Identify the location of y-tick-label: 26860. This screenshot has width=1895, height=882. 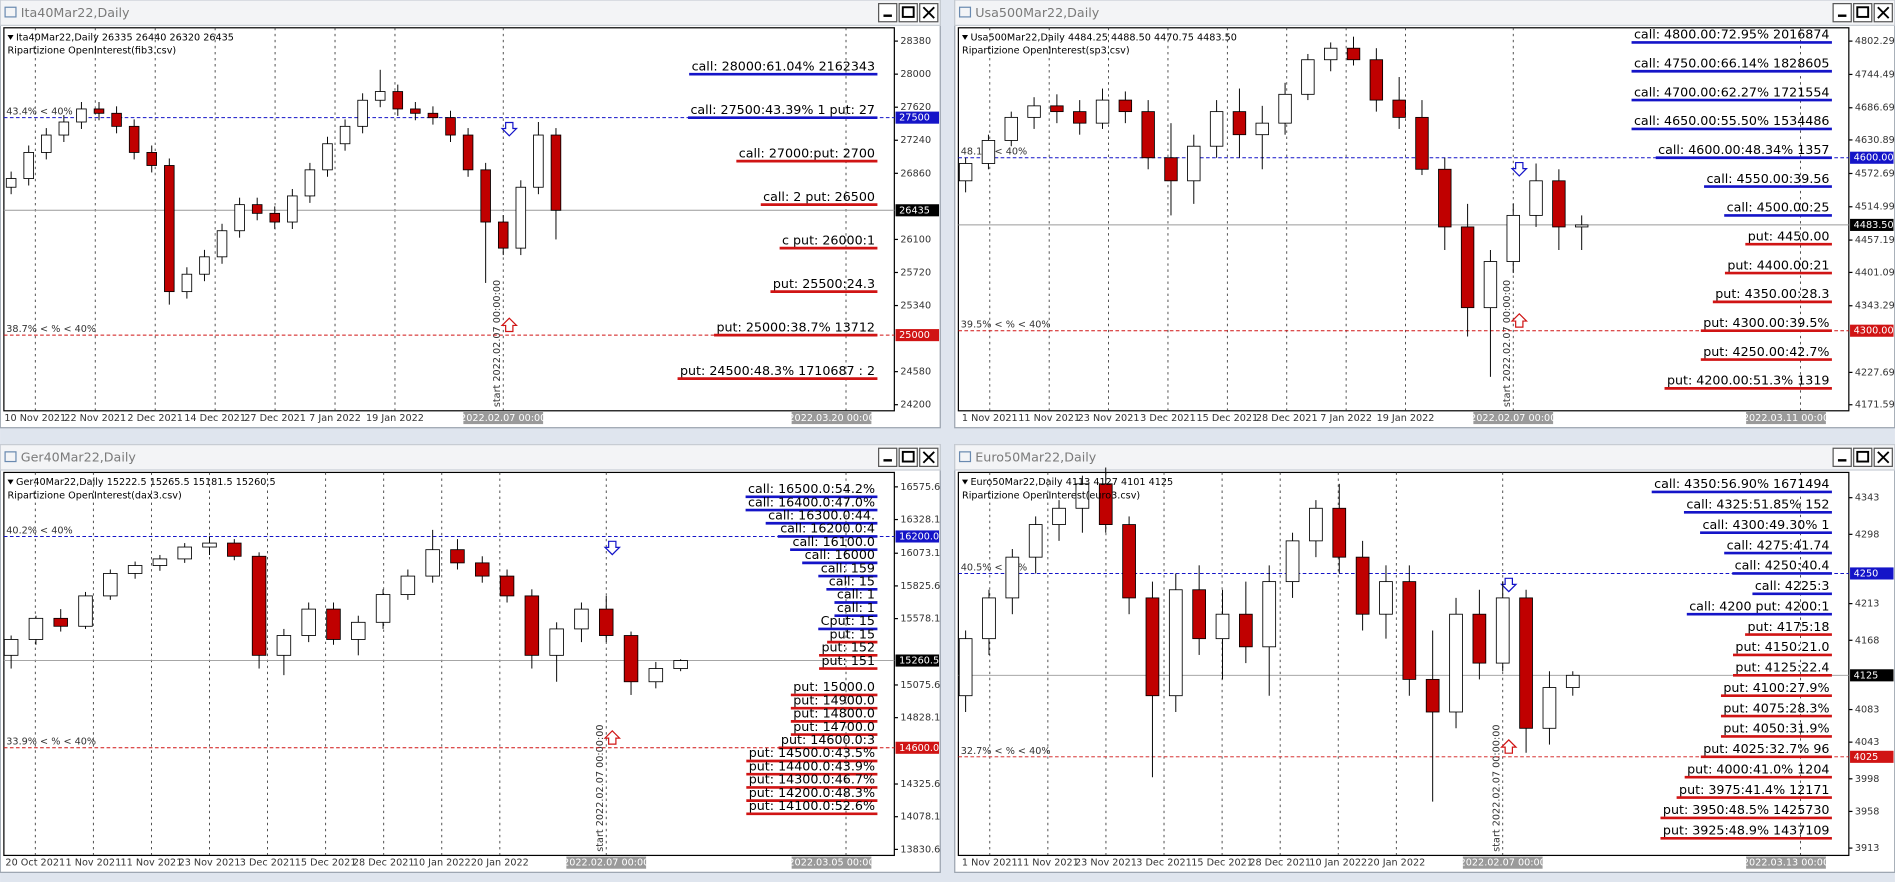
(915, 173).